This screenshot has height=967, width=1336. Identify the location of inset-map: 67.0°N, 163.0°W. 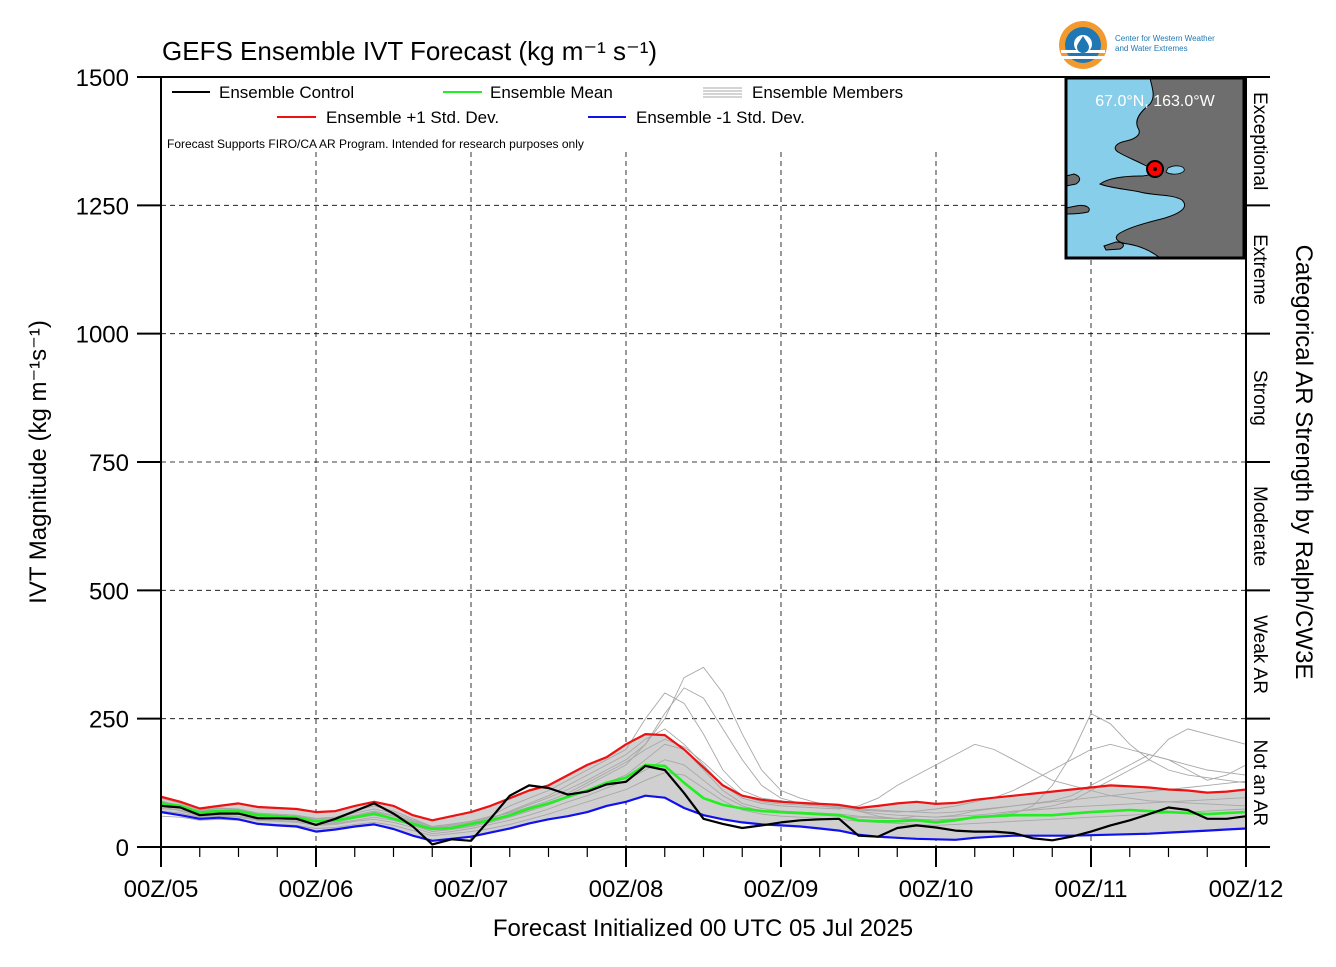
(1155, 168).